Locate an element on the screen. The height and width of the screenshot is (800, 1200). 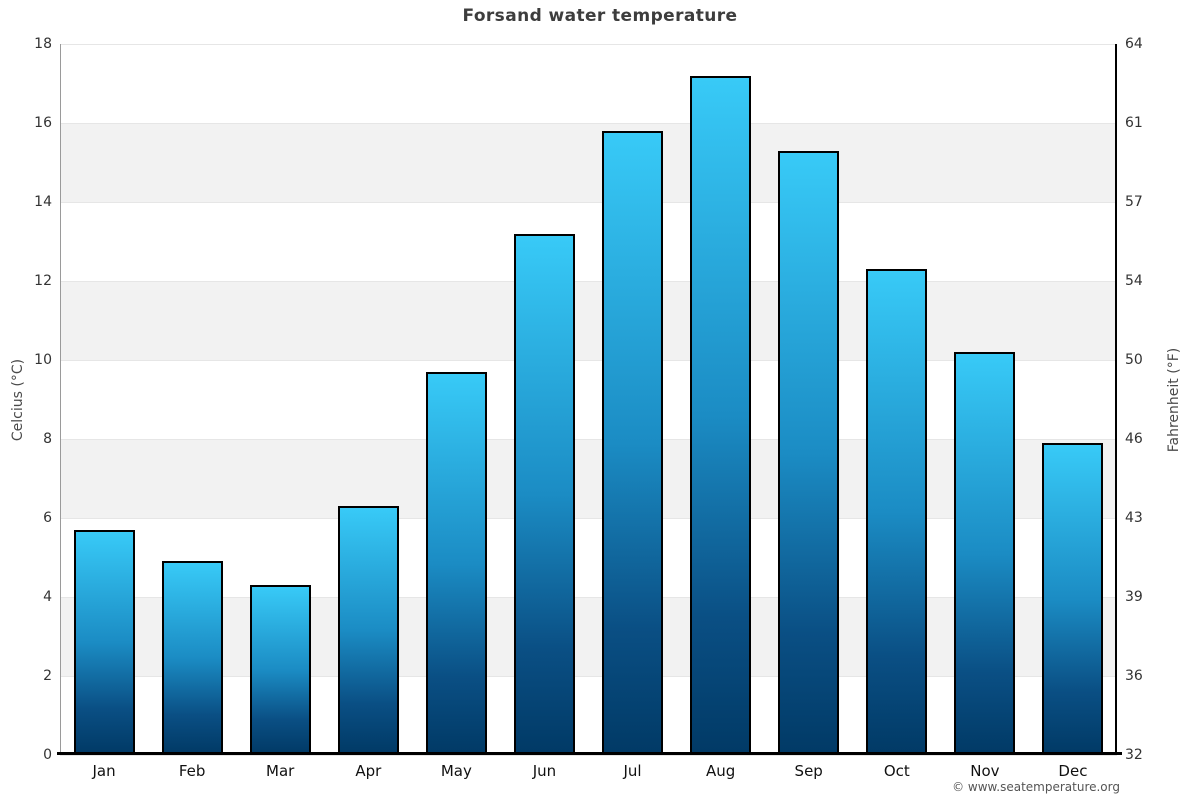
y-tick-label-celsius: 8 is located at coordinates (47, 439).